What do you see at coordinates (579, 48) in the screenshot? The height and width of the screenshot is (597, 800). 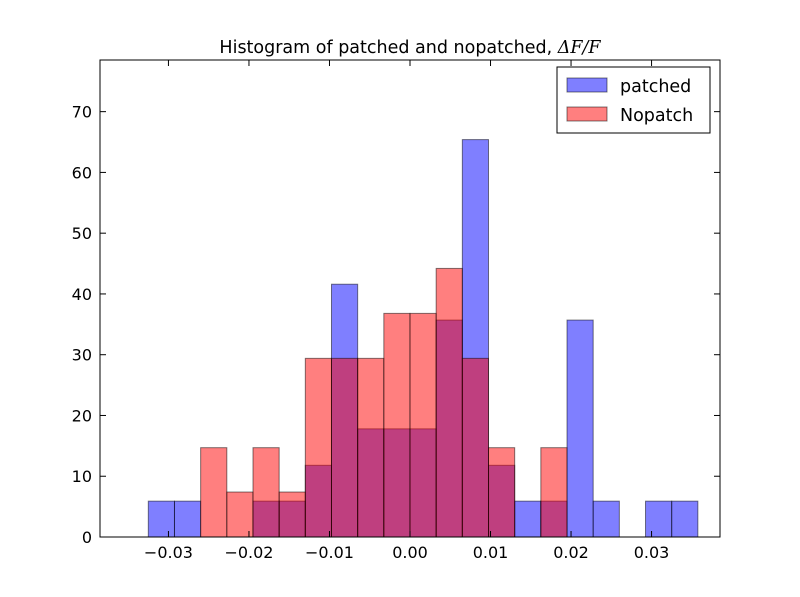 I see `chart-title-math: ΔF/F` at bounding box center [579, 48].